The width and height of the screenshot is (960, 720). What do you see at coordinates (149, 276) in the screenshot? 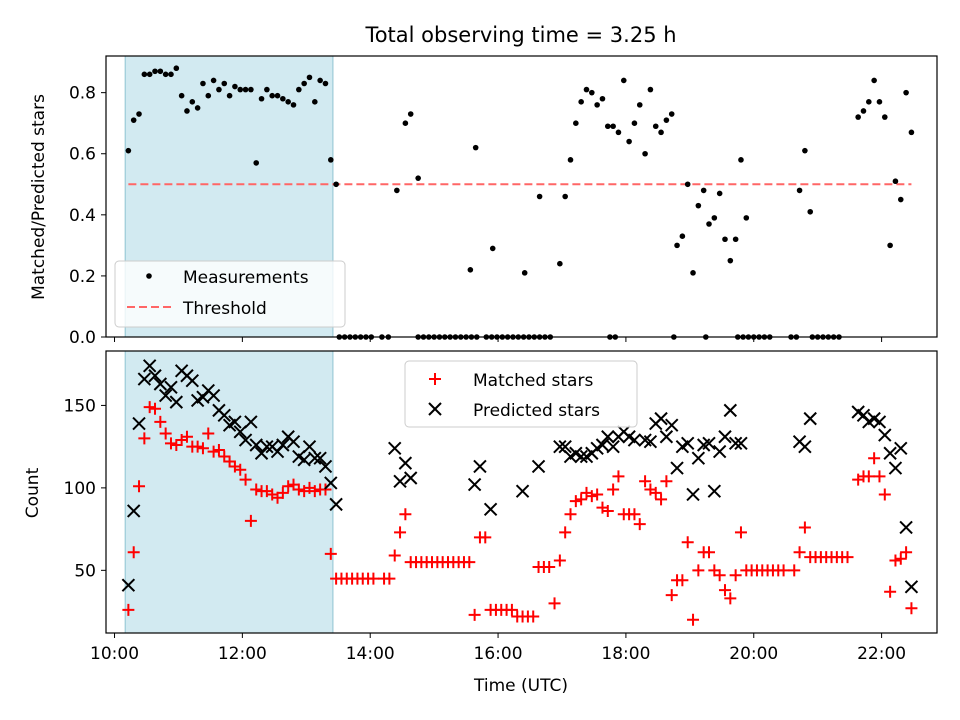
I see `legend-measurement-marker` at bounding box center [149, 276].